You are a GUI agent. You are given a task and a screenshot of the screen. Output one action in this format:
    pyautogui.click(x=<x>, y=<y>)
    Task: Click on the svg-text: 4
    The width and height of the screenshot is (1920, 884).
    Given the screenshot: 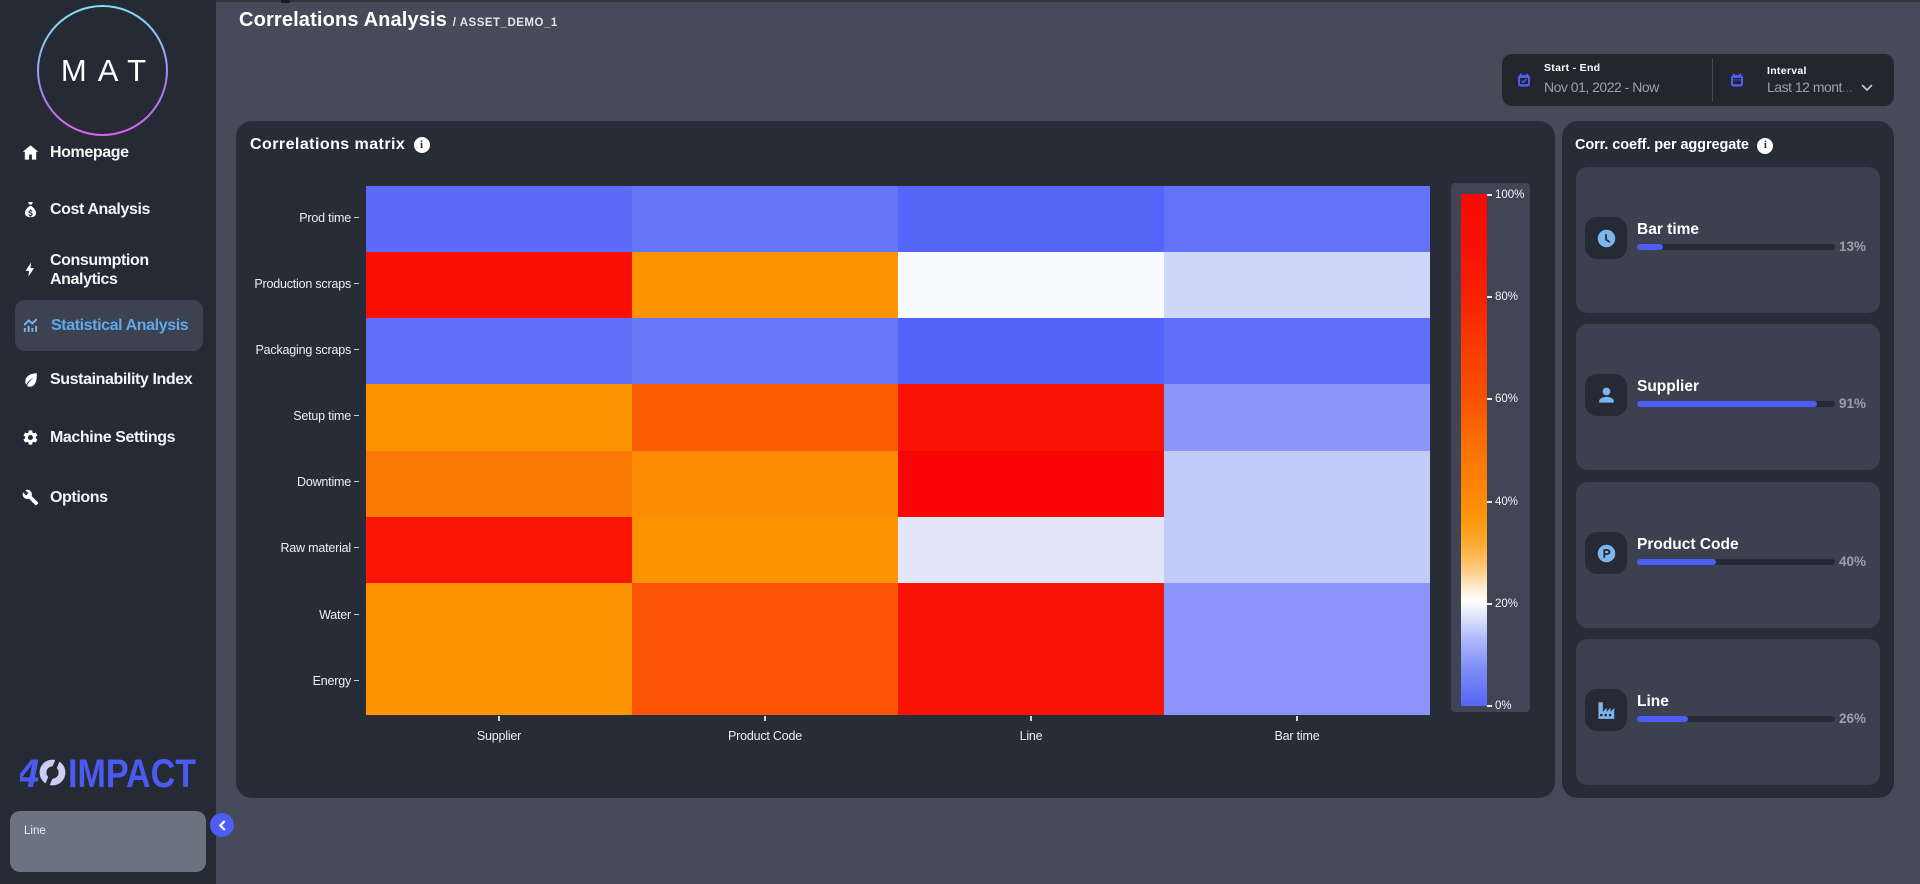 What is the action you would take?
    pyautogui.click(x=29, y=771)
    